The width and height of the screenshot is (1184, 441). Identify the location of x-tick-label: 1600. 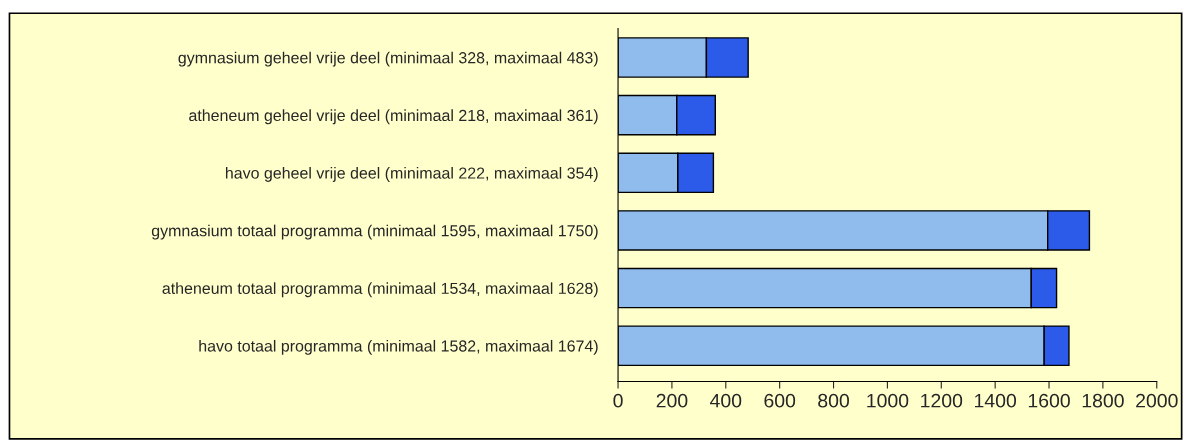
(1049, 400).